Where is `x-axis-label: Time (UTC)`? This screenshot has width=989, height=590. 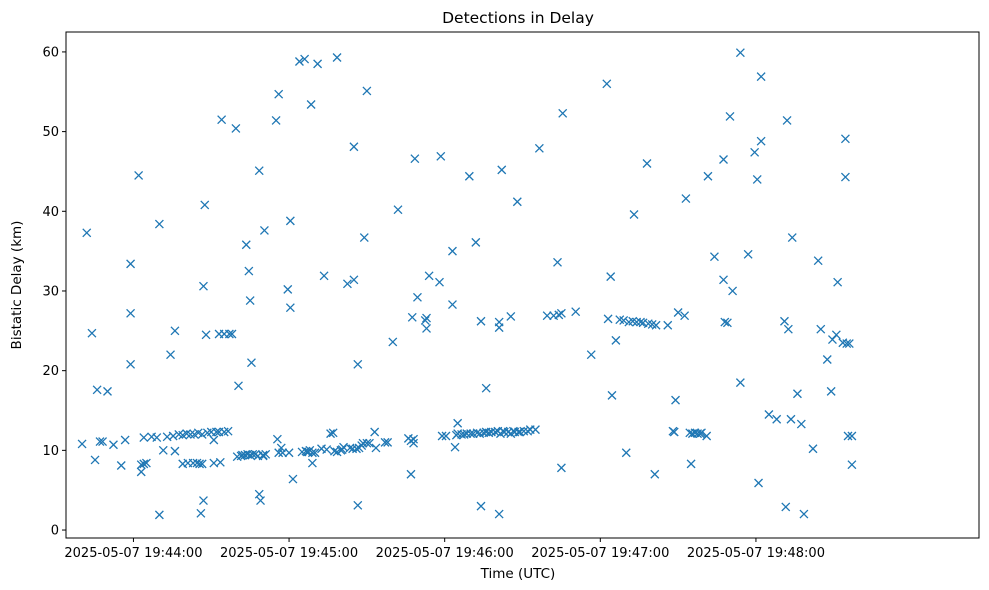
x-axis-label: Time (UTC) is located at coordinates (518, 574).